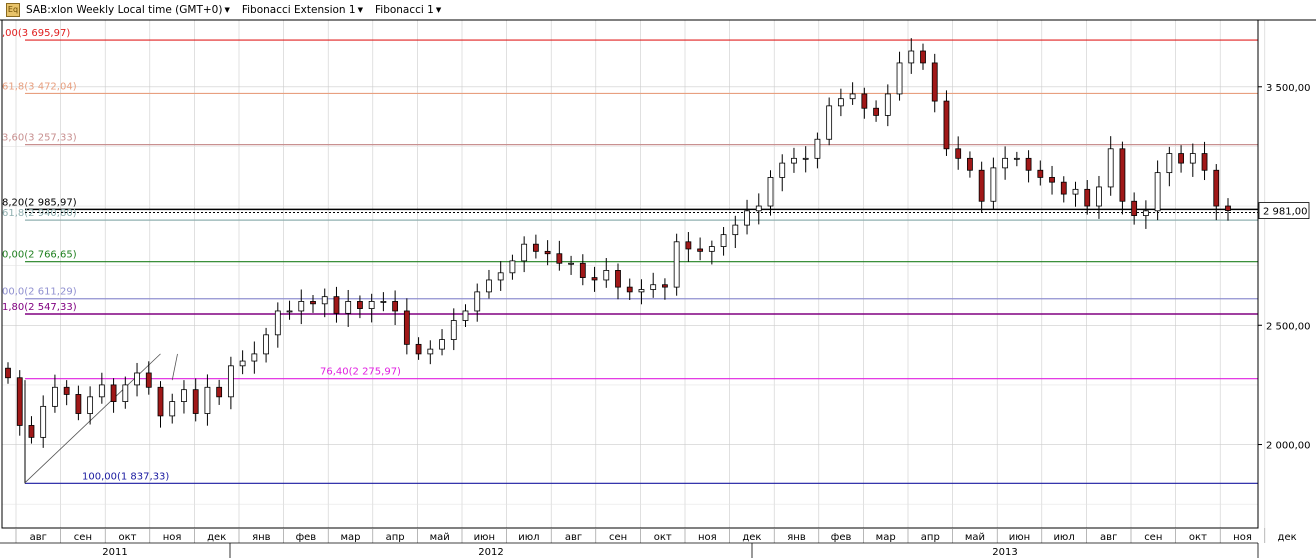 This screenshot has height=558, width=1316. What do you see at coordinates (302, 10) in the screenshot?
I see `indicator-fib-extension-dropdown: Fibonacci Extension 1 ▼` at bounding box center [302, 10].